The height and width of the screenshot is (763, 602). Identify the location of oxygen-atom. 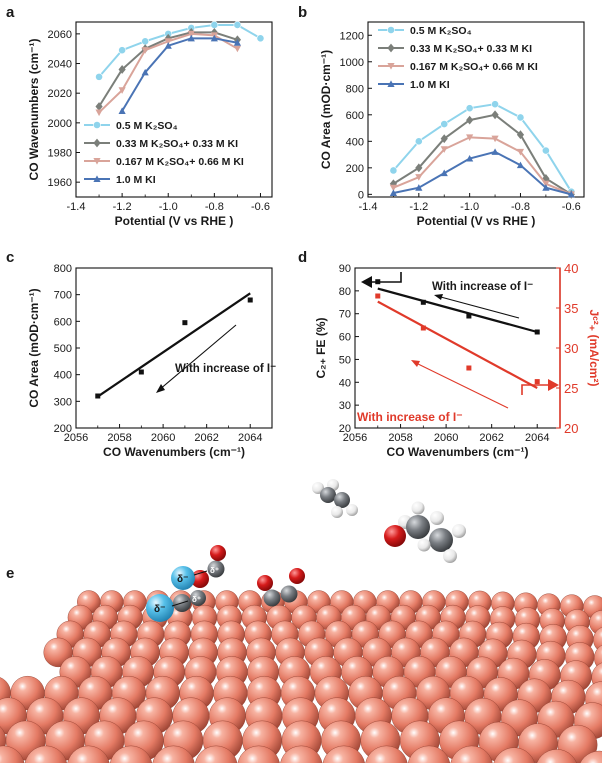
(297, 576).